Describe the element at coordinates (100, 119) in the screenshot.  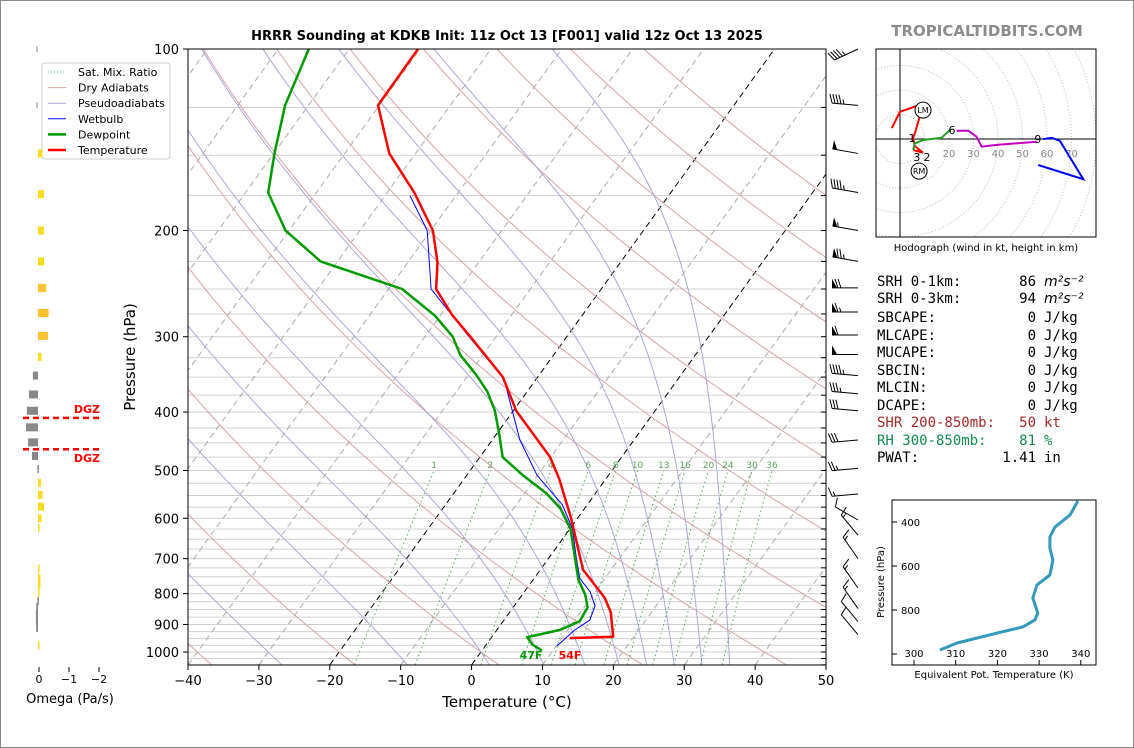
I see `legend-label: Wetbulb` at that location.